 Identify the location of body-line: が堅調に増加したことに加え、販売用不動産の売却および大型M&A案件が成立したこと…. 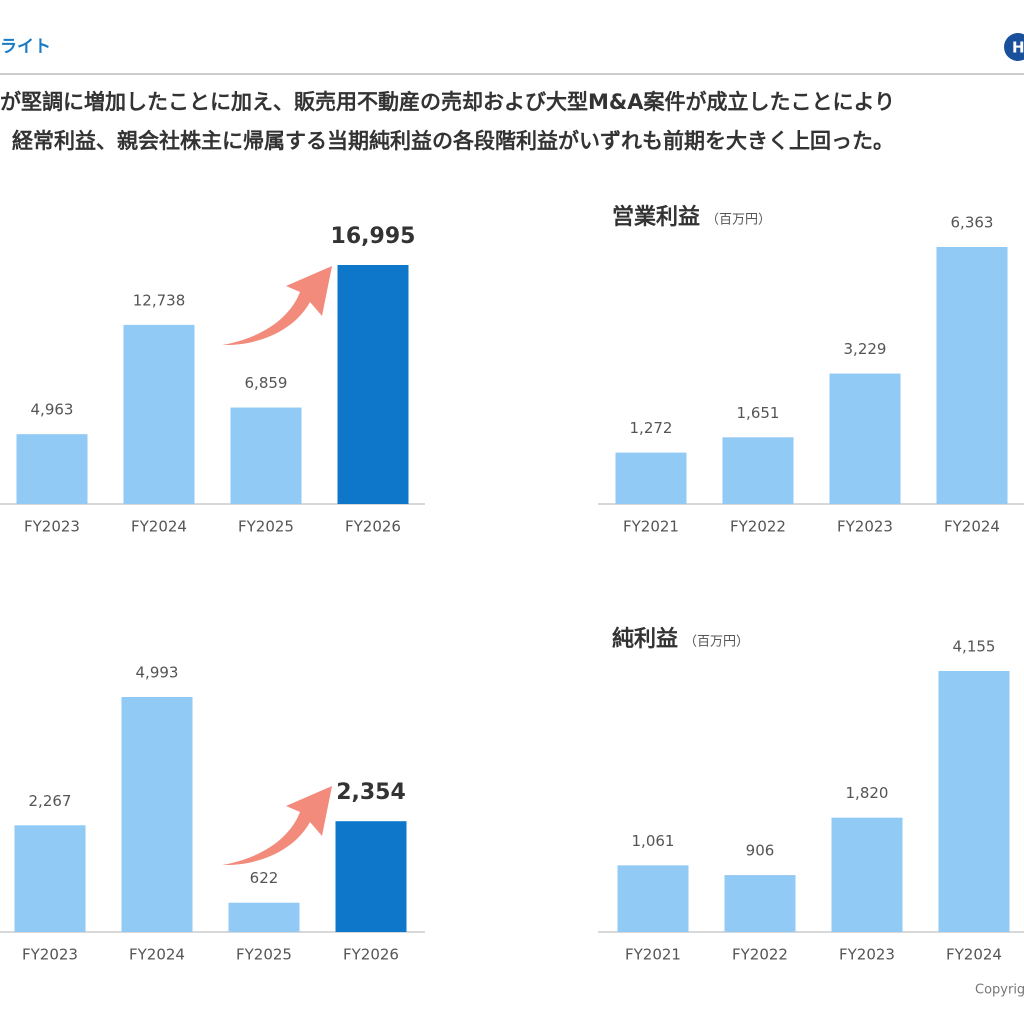
(447, 102).